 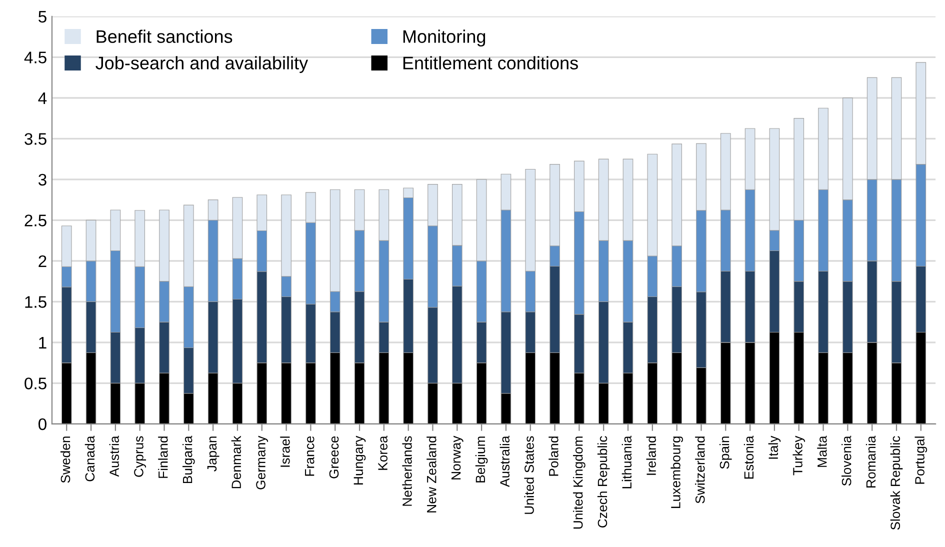 What do you see at coordinates (799, 456) in the screenshot?
I see `x-tick-label: Turkey` at bounding box center [799, 456].